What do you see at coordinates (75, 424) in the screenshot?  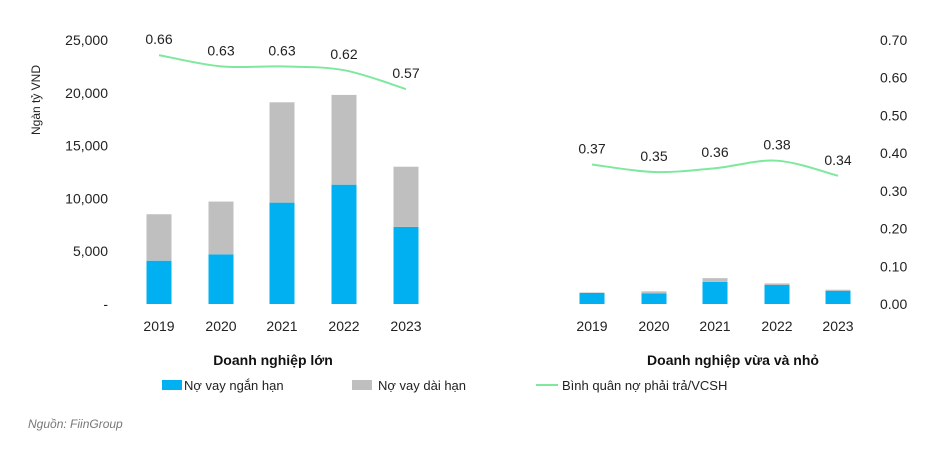 I see `source-note: Nguồn: FiinGroup` at bounding box center [75, 424].